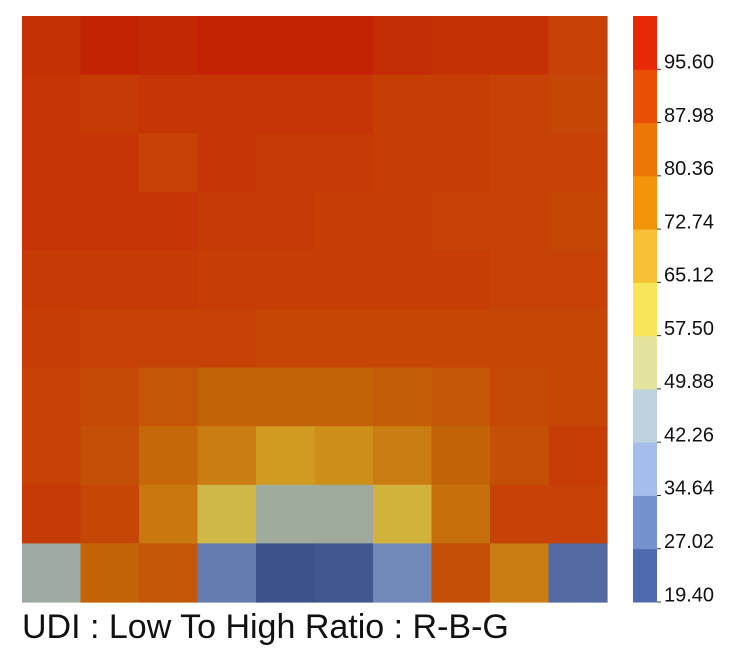 Image resolution: width=755 pixels, height=656 pixels. I want to click on colorbar-tick-label: 95.60, so click(689, 63).